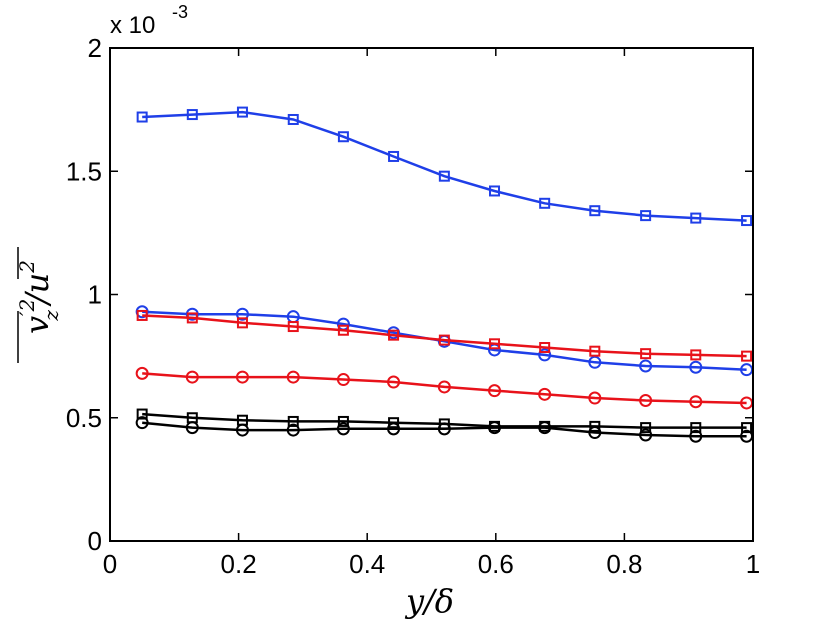  I want to click on x-tick-label: 0.4, so click(367, 564).